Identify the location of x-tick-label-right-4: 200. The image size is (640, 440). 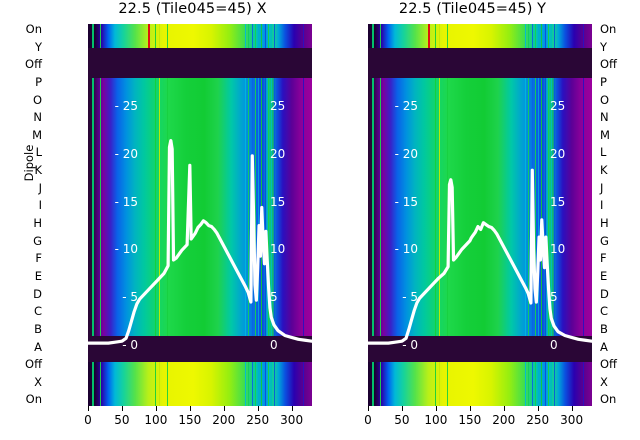
(504, 420).